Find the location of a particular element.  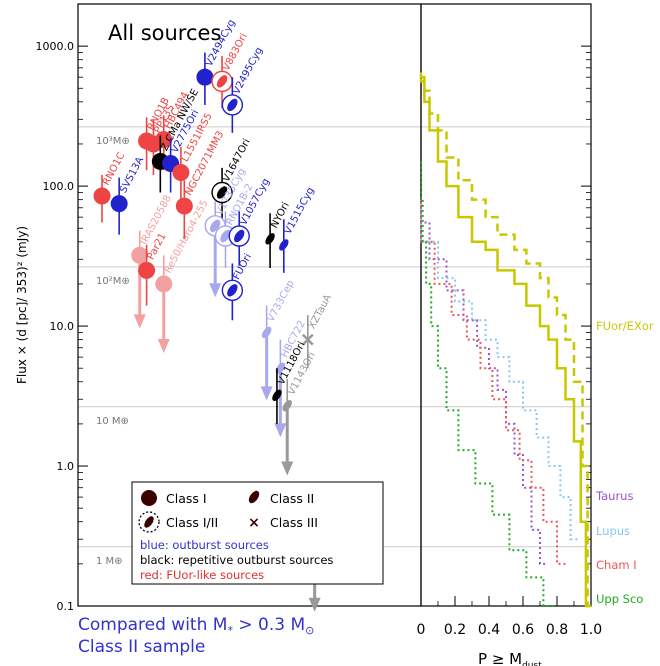

x-tick-label: 0.2 is located at coordinates (455, 630).